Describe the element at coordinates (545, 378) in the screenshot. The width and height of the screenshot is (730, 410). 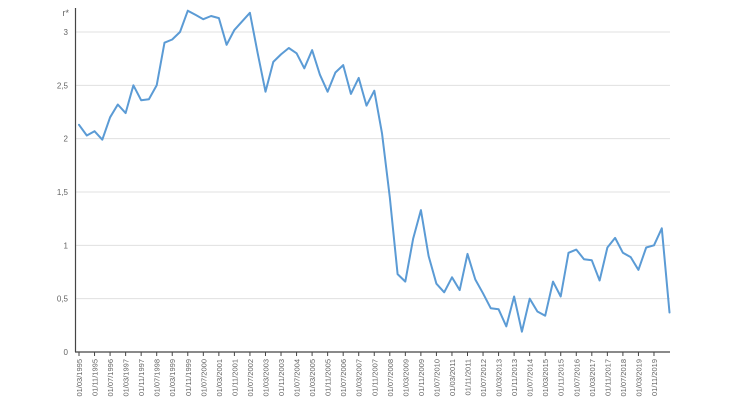
I see `x-tick-label: 01/03/2015` at that location.